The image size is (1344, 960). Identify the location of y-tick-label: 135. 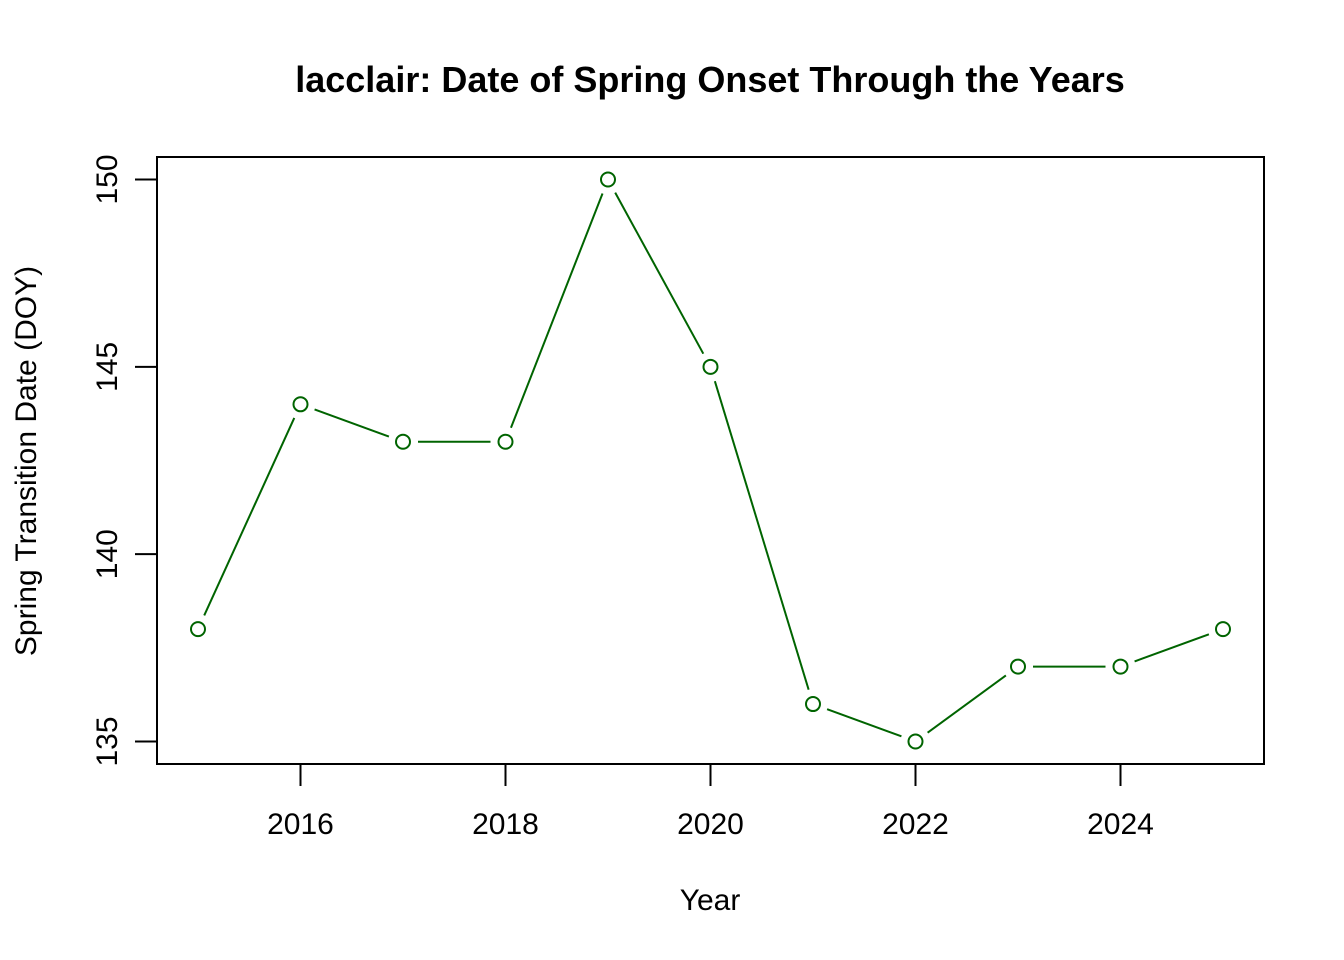
(107, 741).